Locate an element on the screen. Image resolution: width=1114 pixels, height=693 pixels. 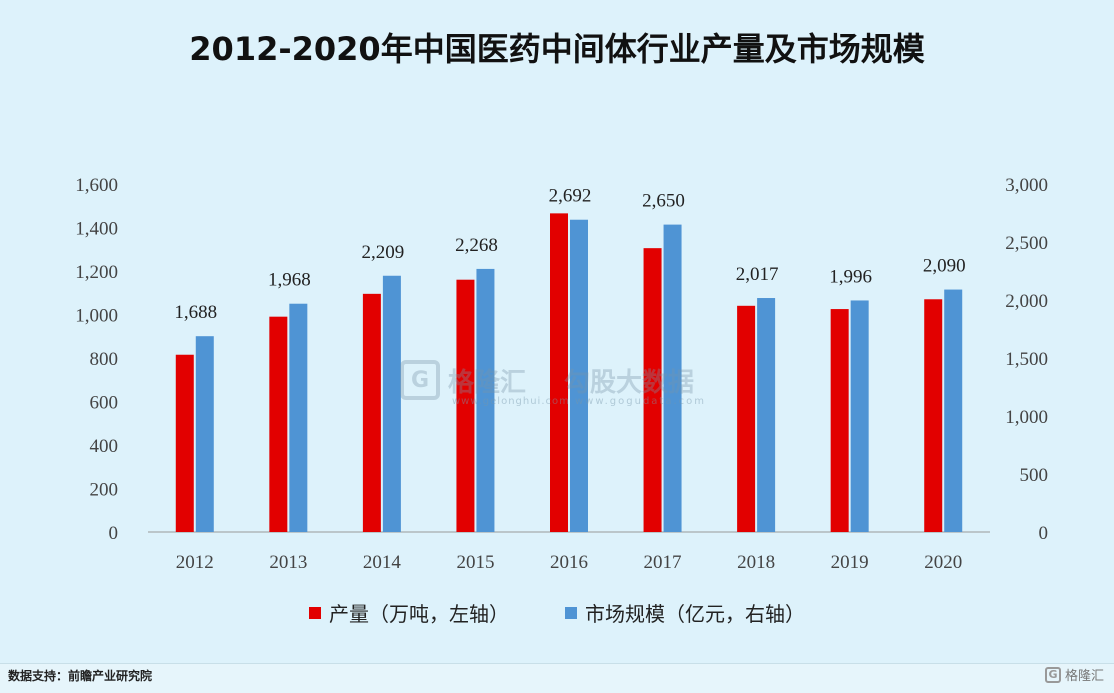
right-axis-tick-label: 2,000 is located at coordinates (1026, 301).